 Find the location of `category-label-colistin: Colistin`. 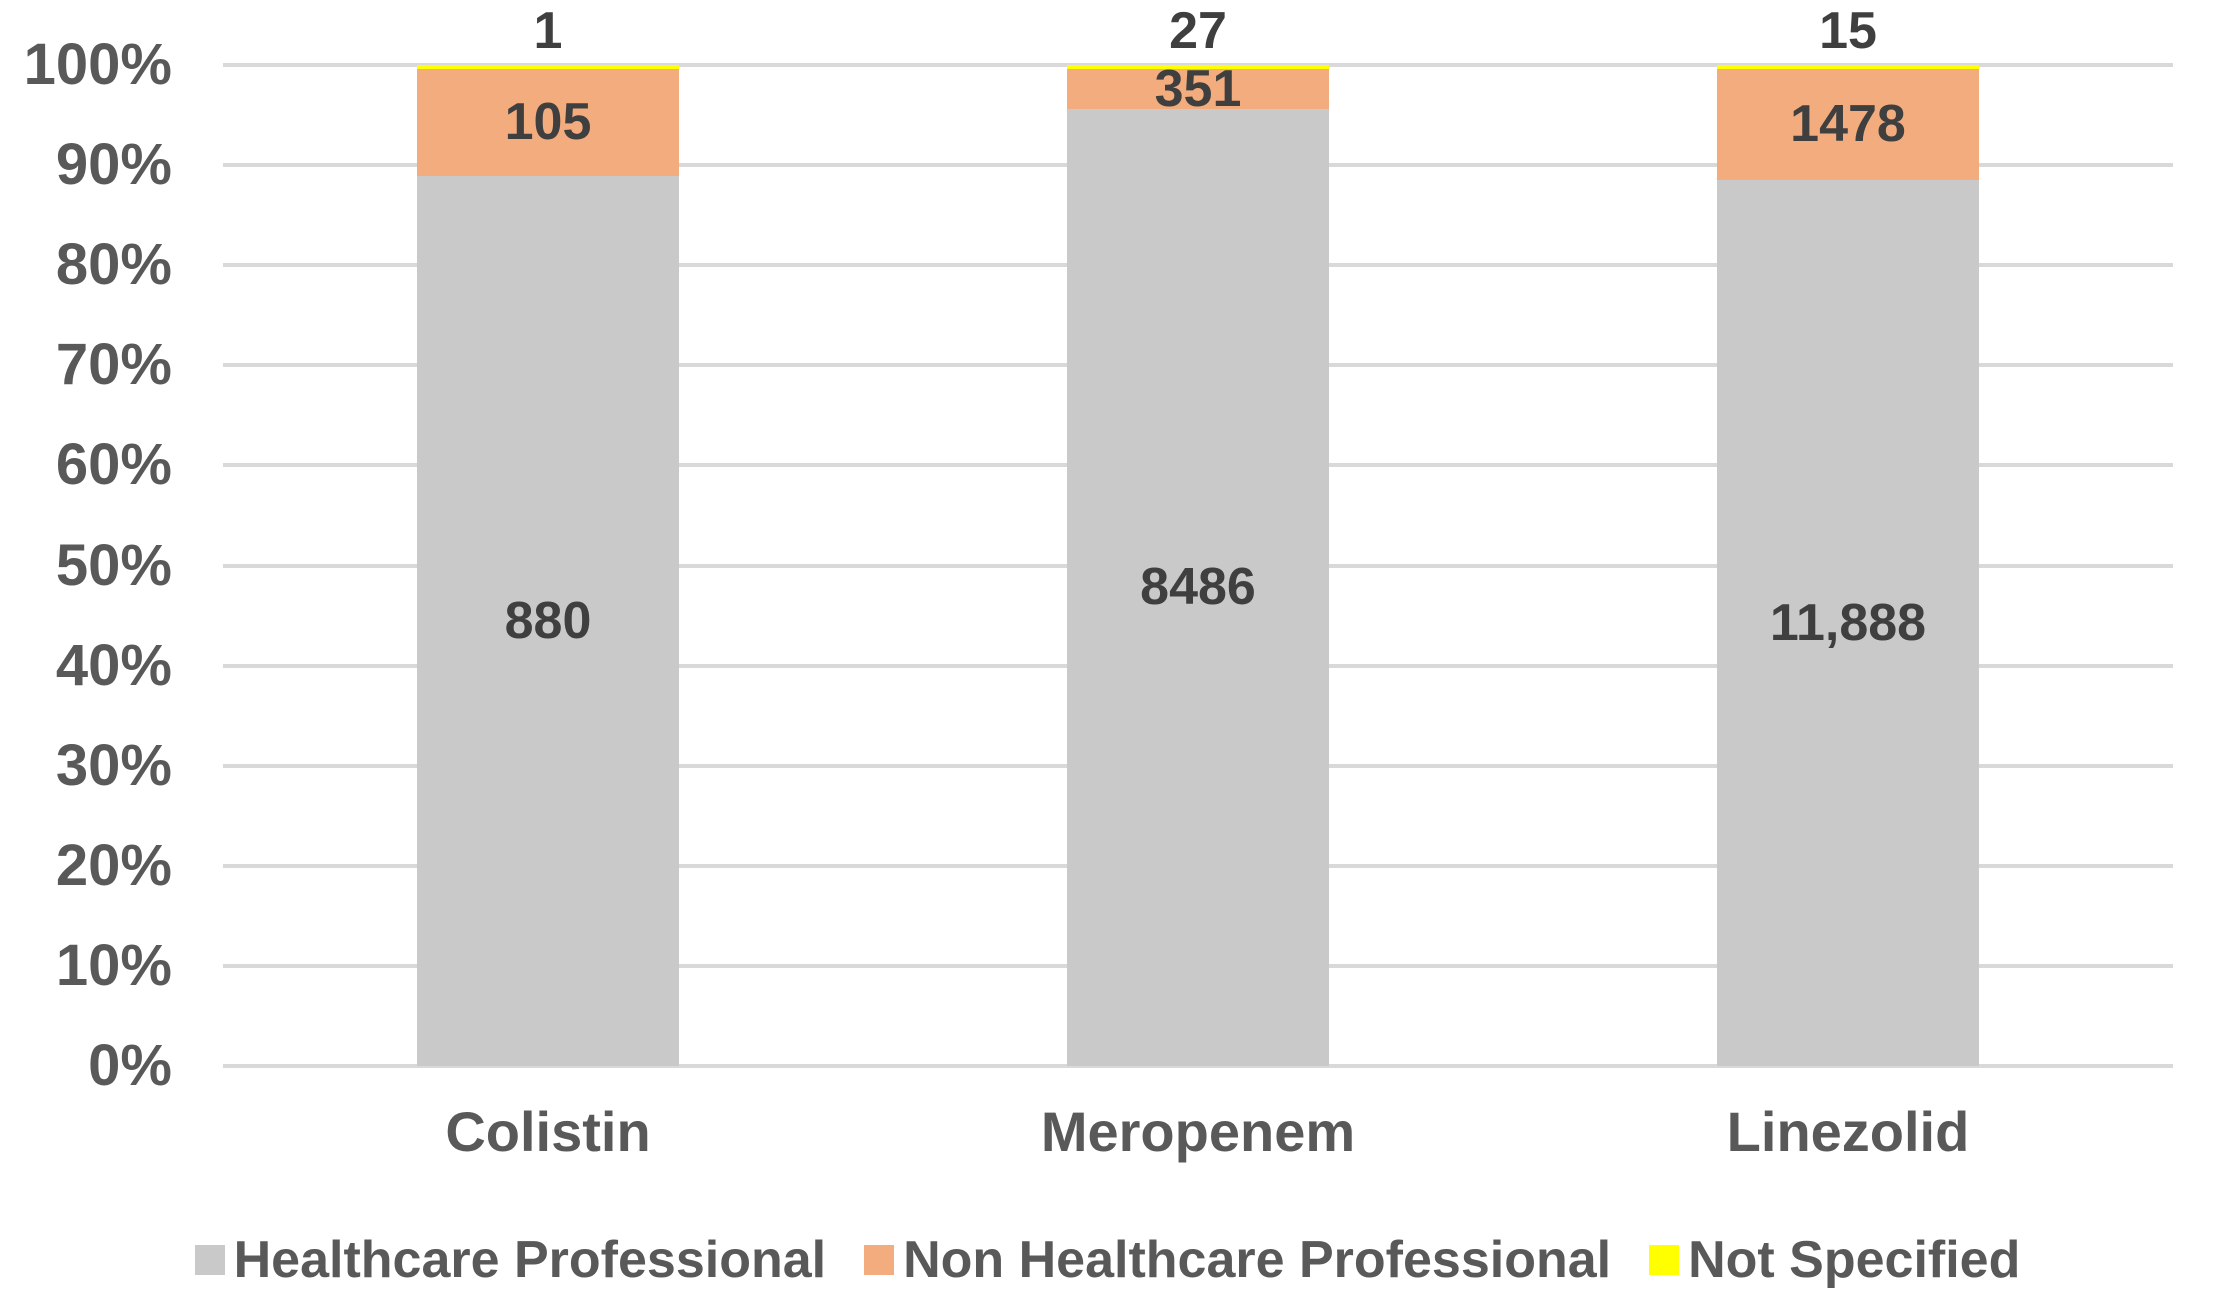

category-label-colistin: Colistin is located at coordinates (548, 1131).